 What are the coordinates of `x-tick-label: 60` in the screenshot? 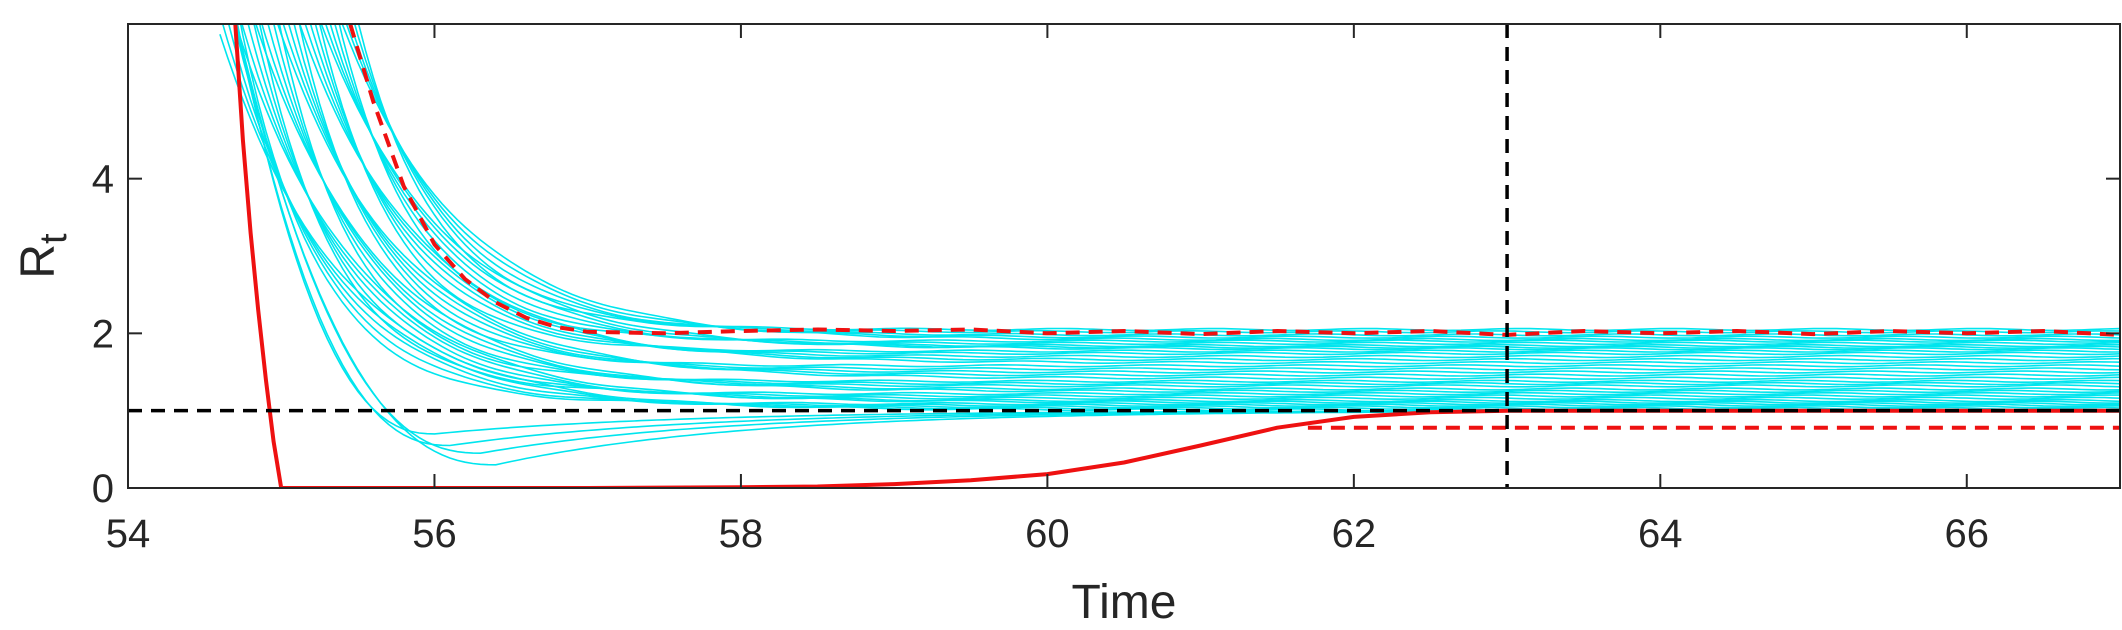 It's located at (1047, 534).